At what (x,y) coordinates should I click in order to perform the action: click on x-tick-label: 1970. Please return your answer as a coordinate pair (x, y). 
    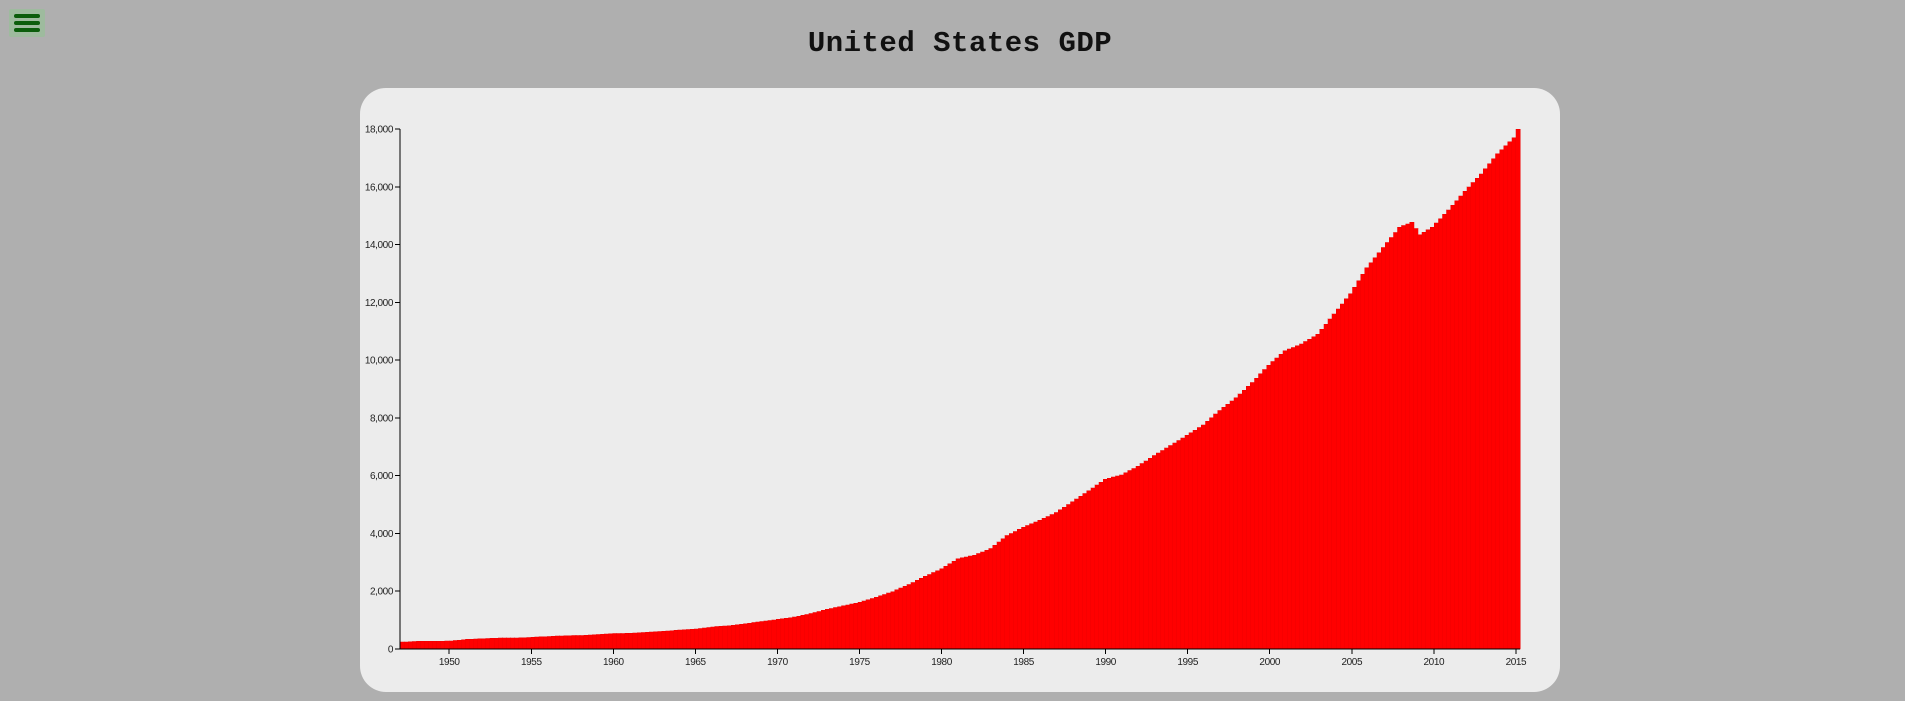
    Looking at the image, I should click on (777, 662).